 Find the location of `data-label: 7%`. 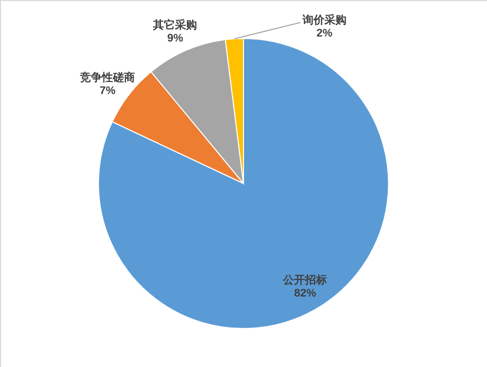

data-label: 7% is located at coordinates (108, 91).